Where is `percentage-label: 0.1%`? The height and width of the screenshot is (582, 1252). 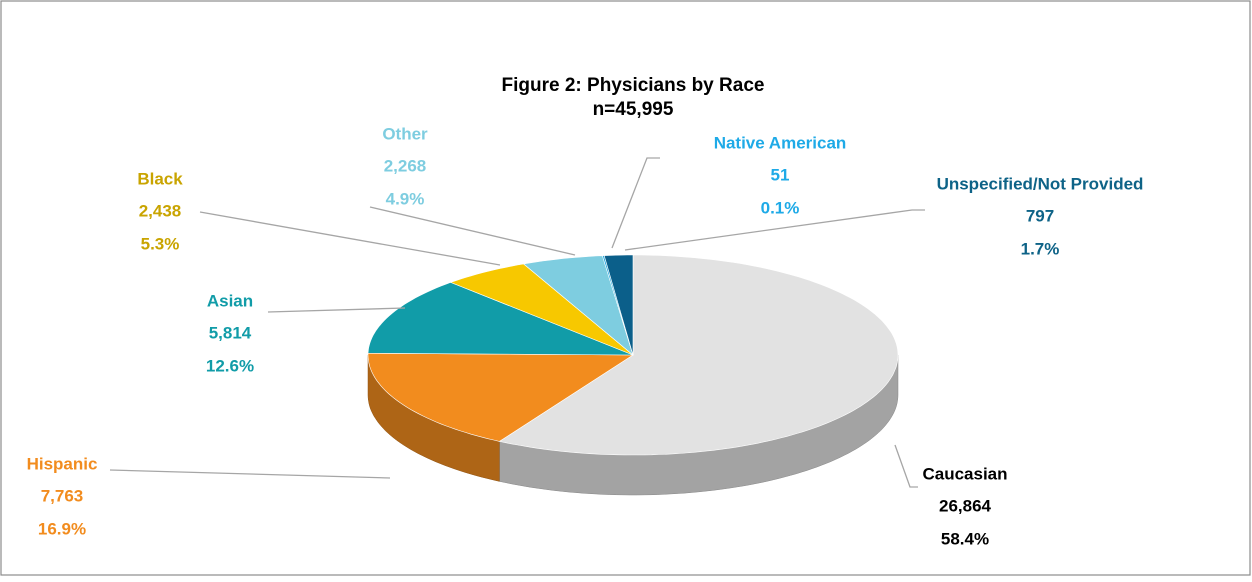 percentage-label: 0.1% is located at coordinates (780, 207).